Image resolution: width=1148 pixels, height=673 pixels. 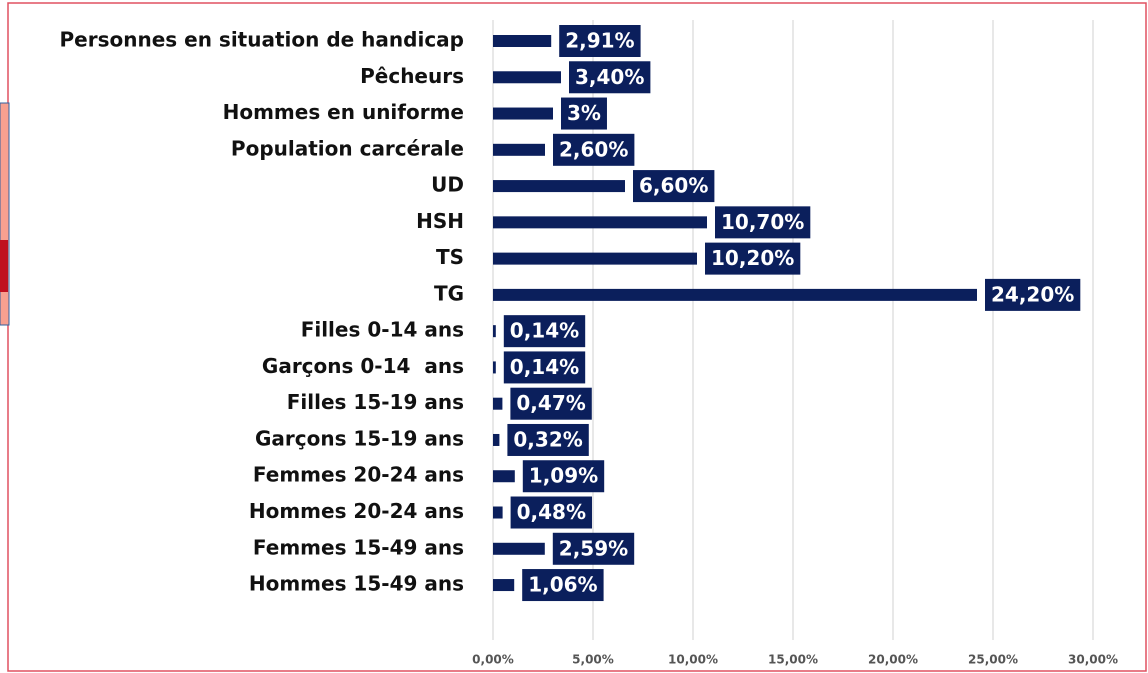 What do you see at coordinates (493, 660) in the screenshot?
I see `x-tick-label: 0,00%` at bounding box center [493, 660].